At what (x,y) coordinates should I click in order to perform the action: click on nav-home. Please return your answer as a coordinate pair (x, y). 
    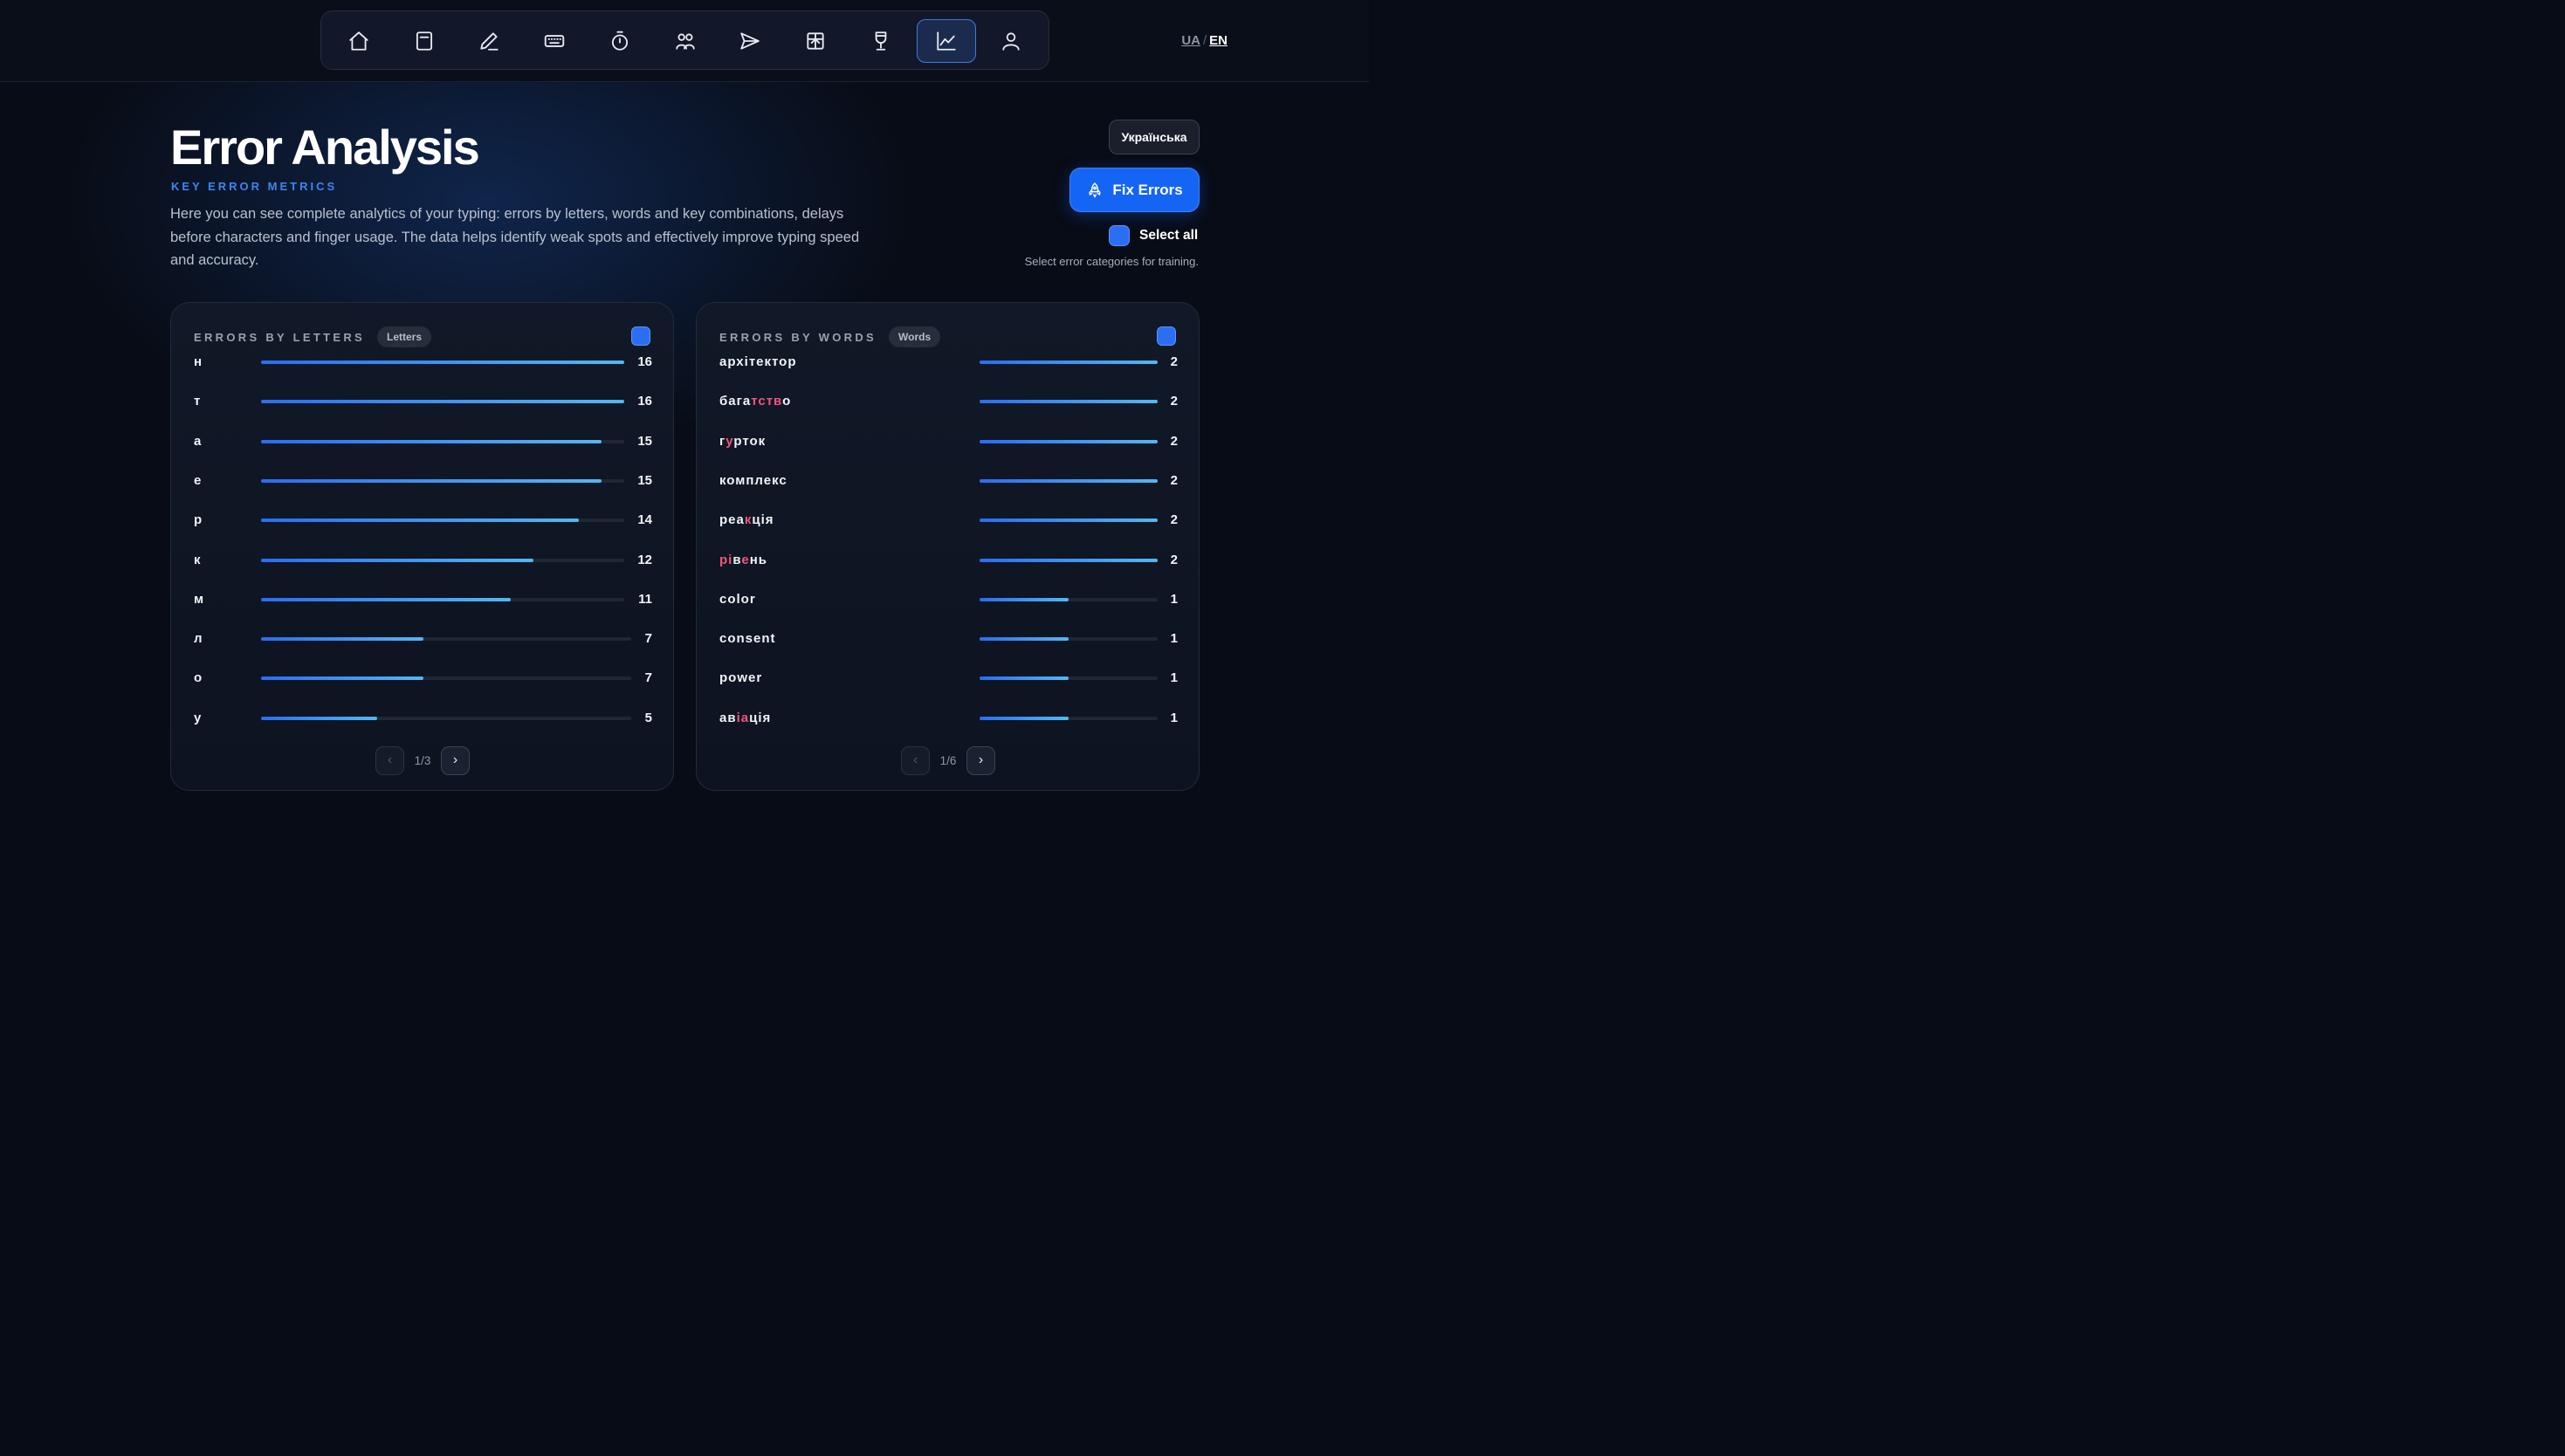
    Looking at the image, I should click on (359, 41).